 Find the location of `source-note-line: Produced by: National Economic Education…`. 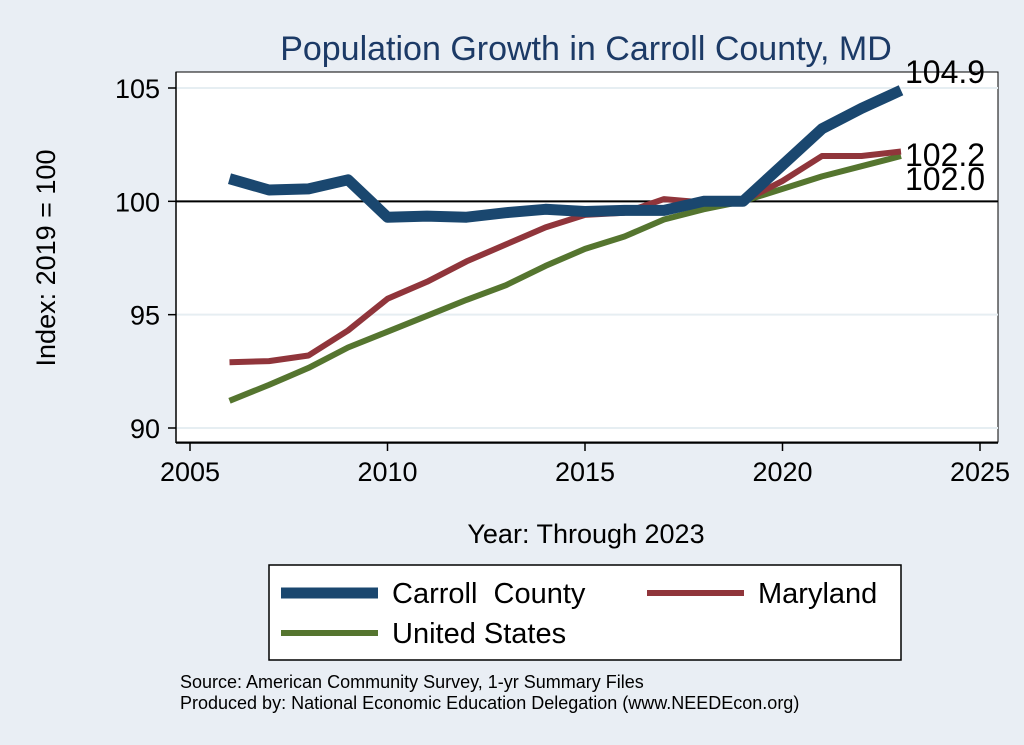

source-note-line: Produced by: National Economic Education… is located at coordinates (489, 703).